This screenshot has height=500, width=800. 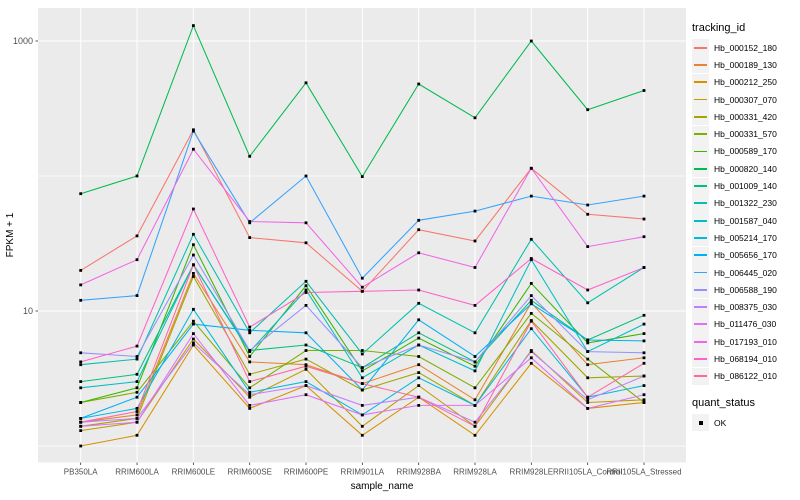 I want to click on legend-entry-Hb_006588_190: Hb_006588_190, so click(x=745, y=290).